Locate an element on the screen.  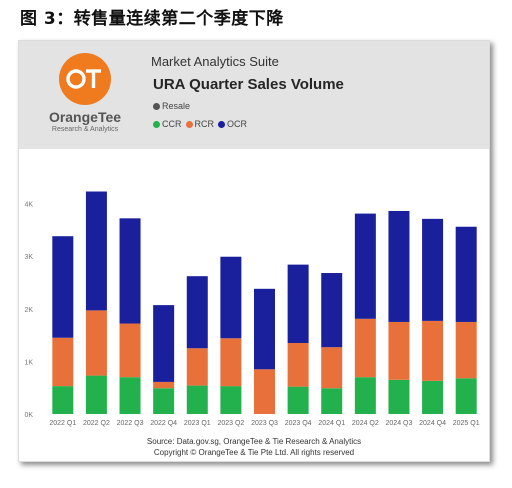
x-tick-label: 2022 Q3 is located at coordinates (130, 423).